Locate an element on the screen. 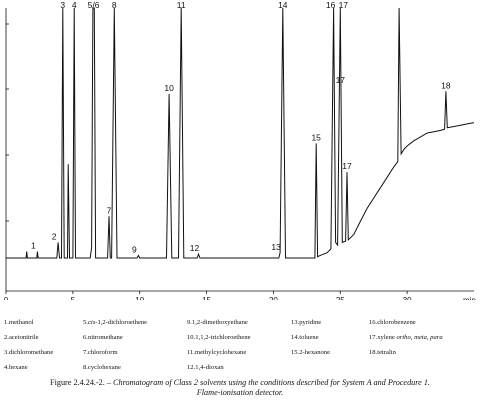 This screenshot has height=401, width=480. legend-compound: methylcyclohexane is located at coordinates (221, 352).